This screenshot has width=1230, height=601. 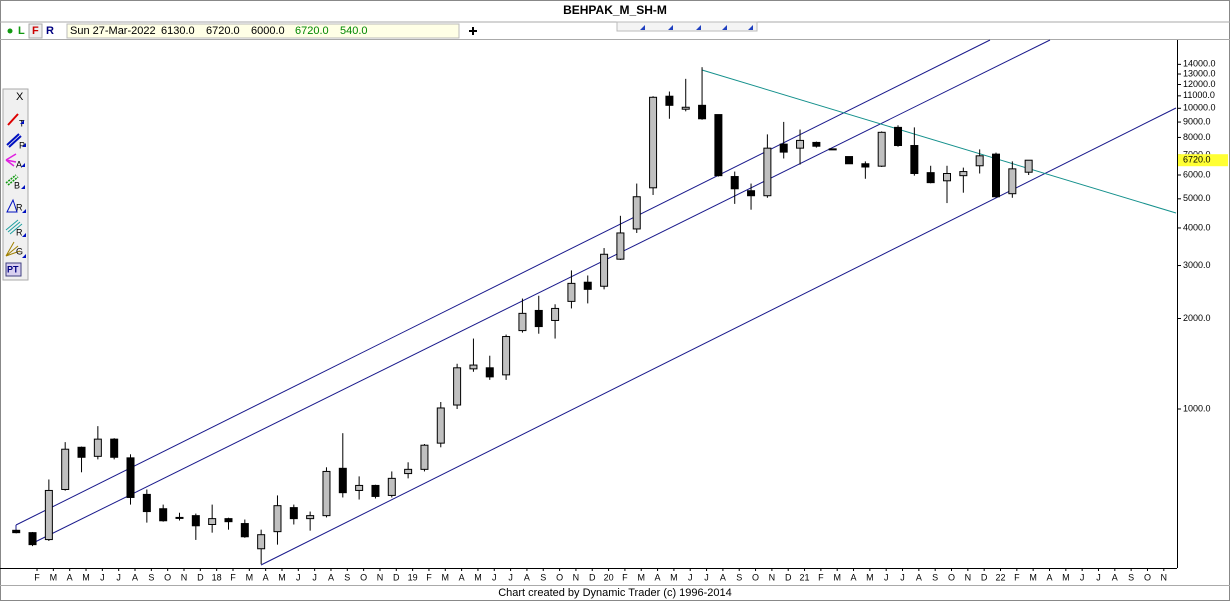 I want to click on window-title: BEHPAK_M_SH-M, so click(x=615, y=10).